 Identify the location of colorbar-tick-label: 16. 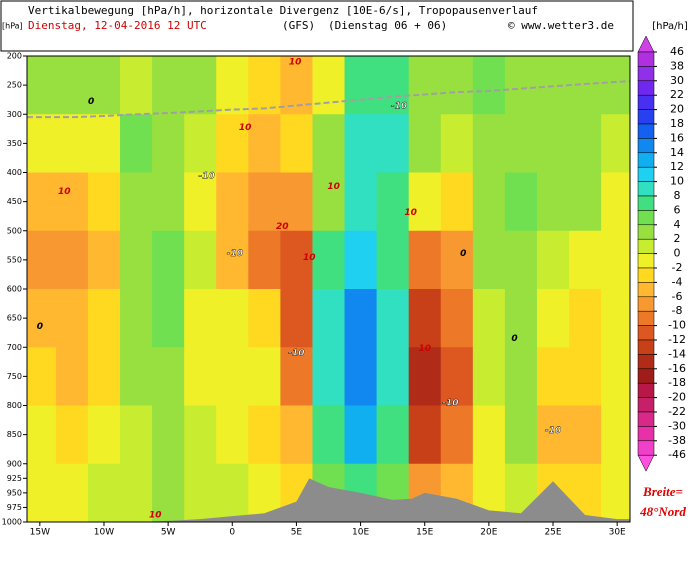
(677, 137).